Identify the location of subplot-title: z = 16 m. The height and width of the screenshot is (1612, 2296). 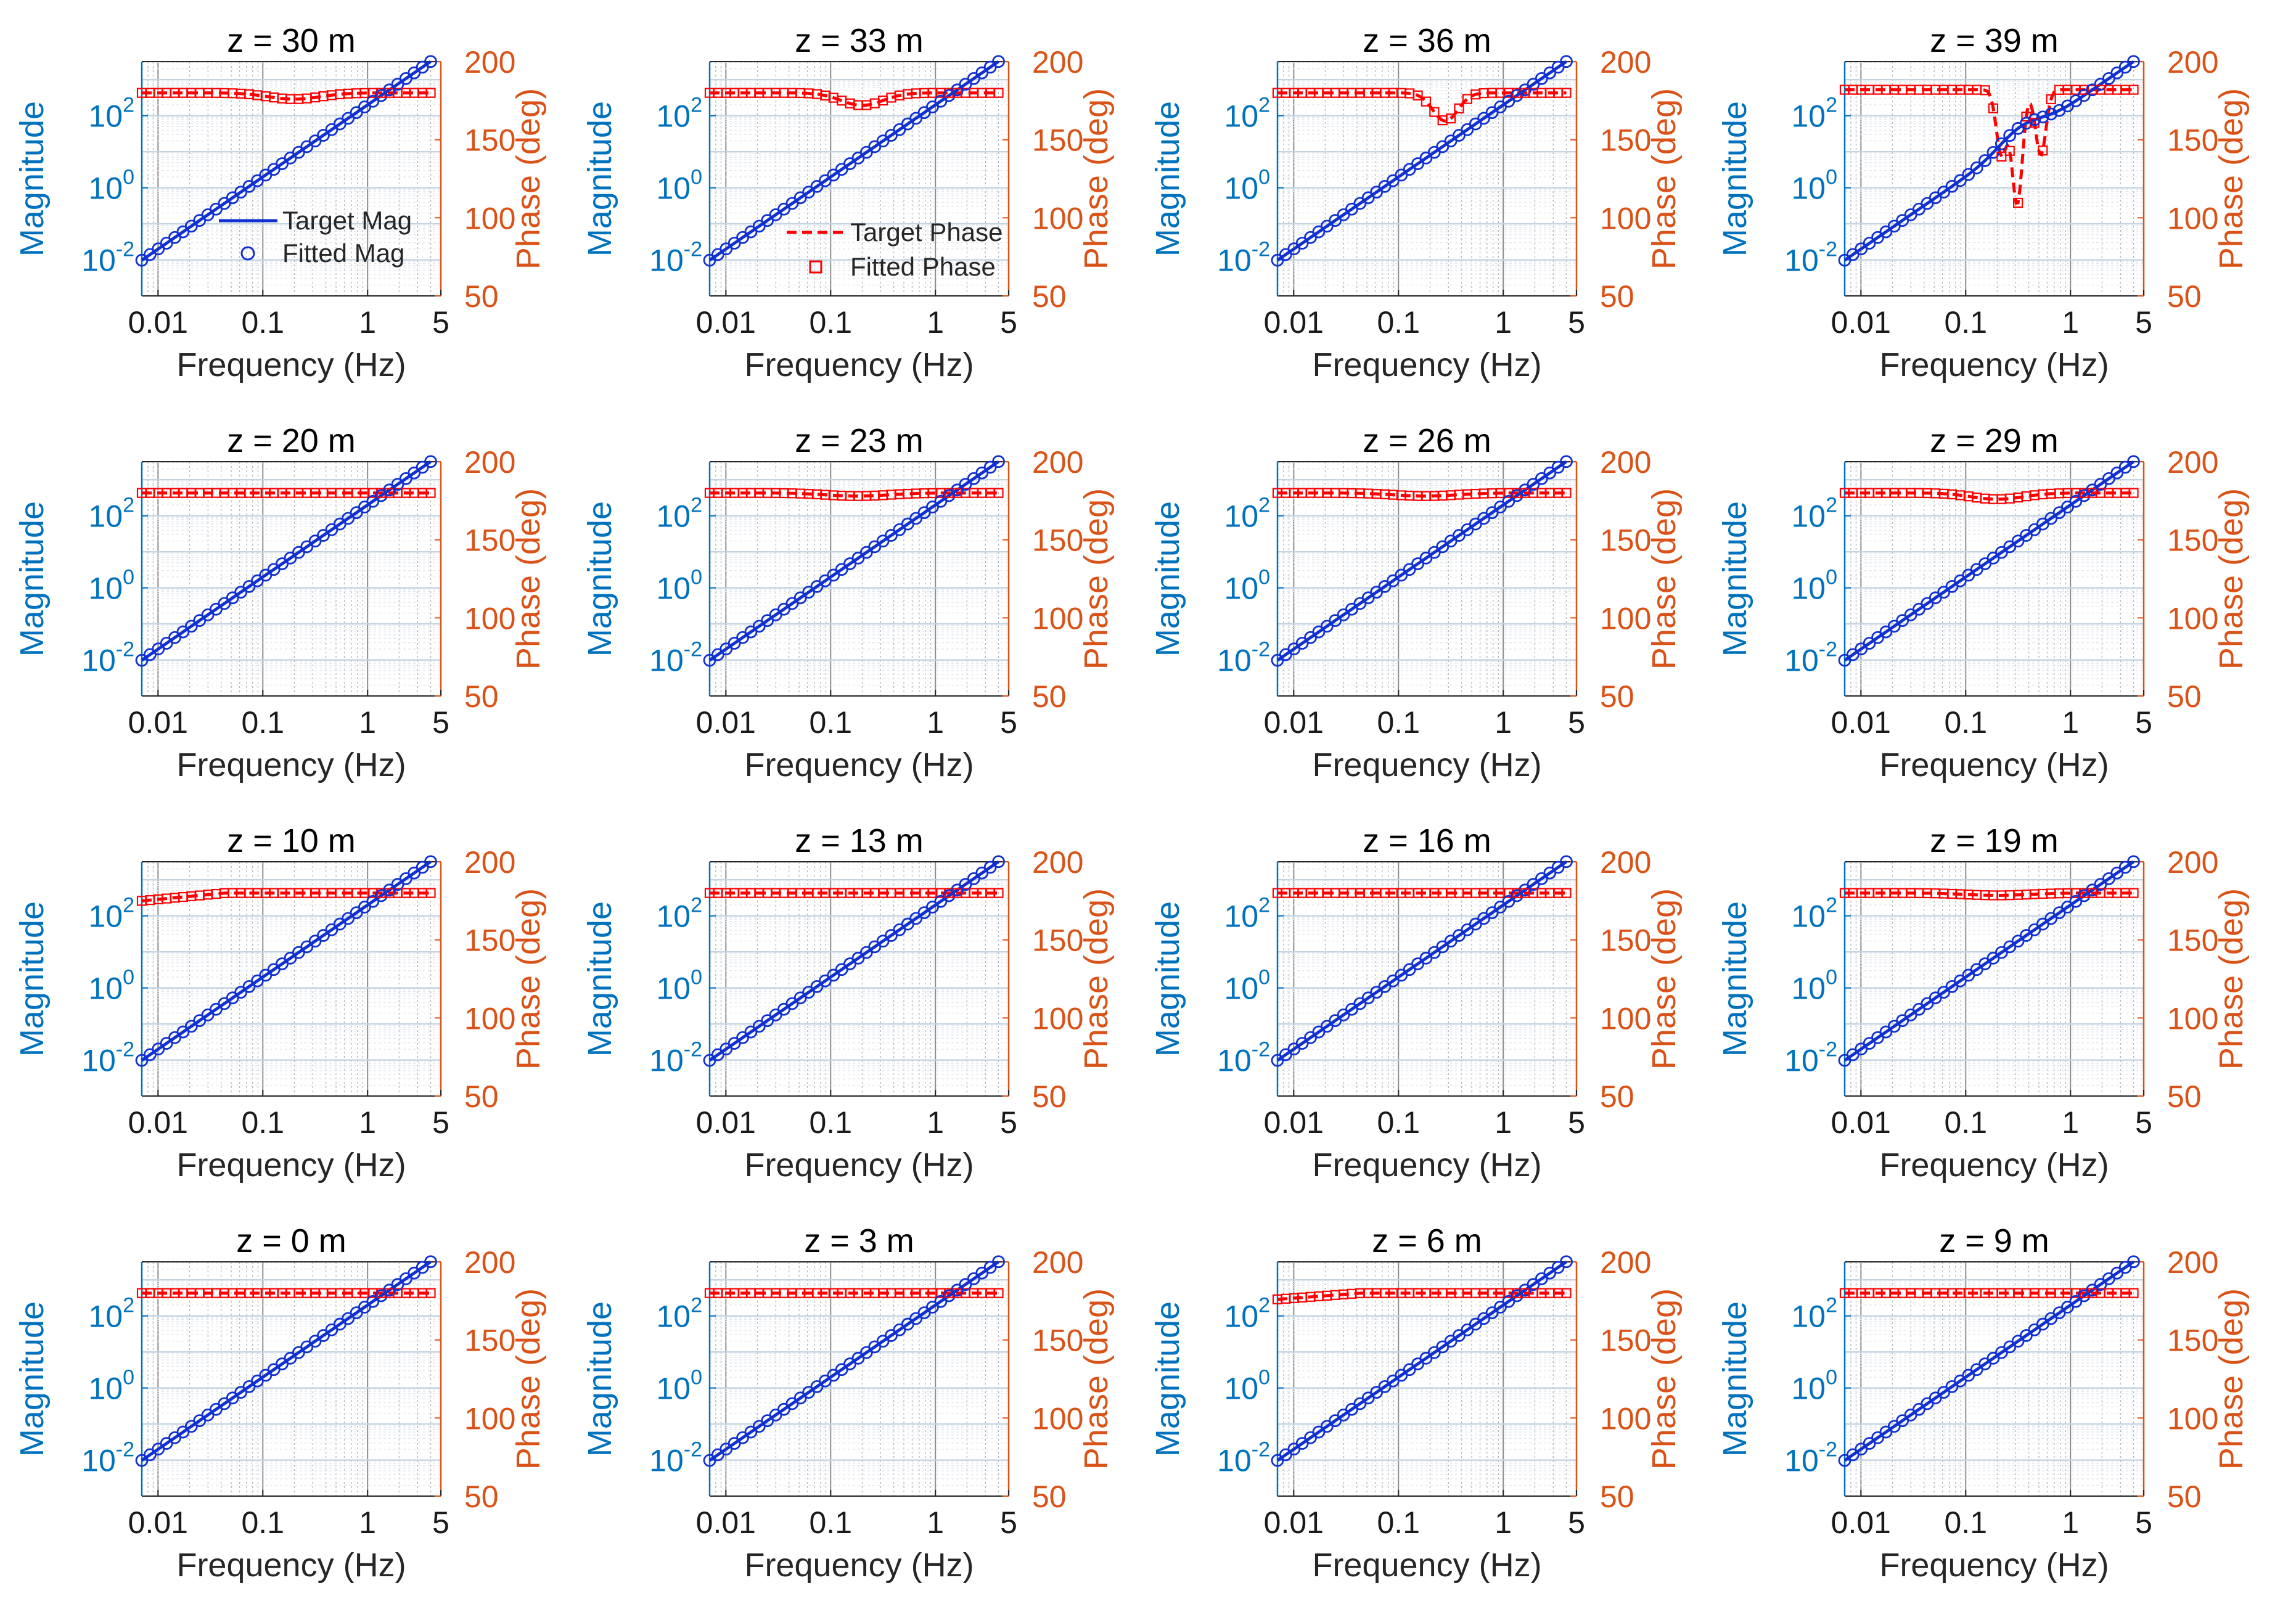
(1427, 840).